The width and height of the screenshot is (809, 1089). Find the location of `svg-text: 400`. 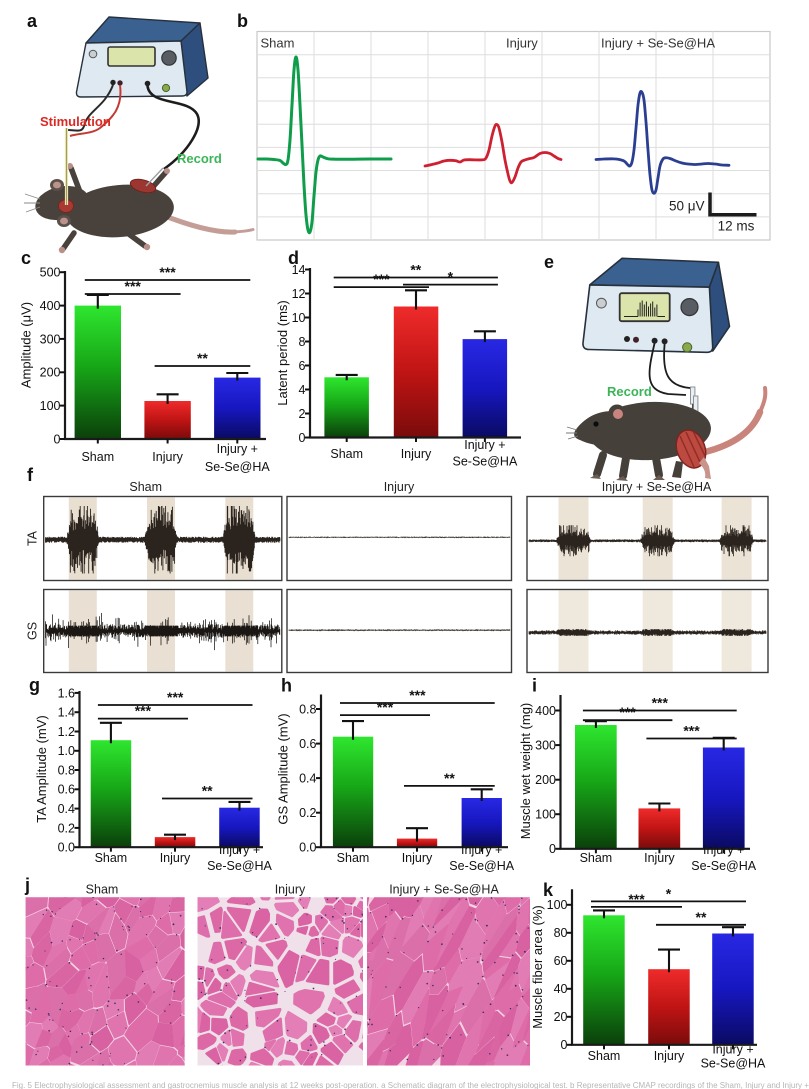

svg-text: 400 is located at coordinates (545, 711).